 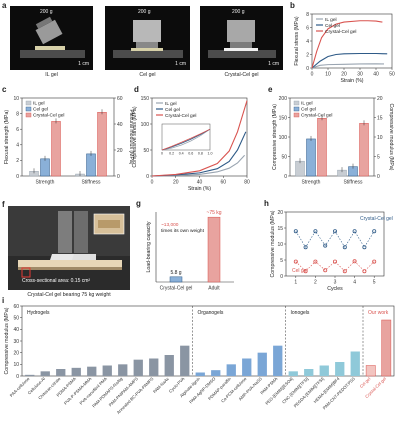 I want to click on inset-x-tick-label: 0, so click(x=162, y=154).